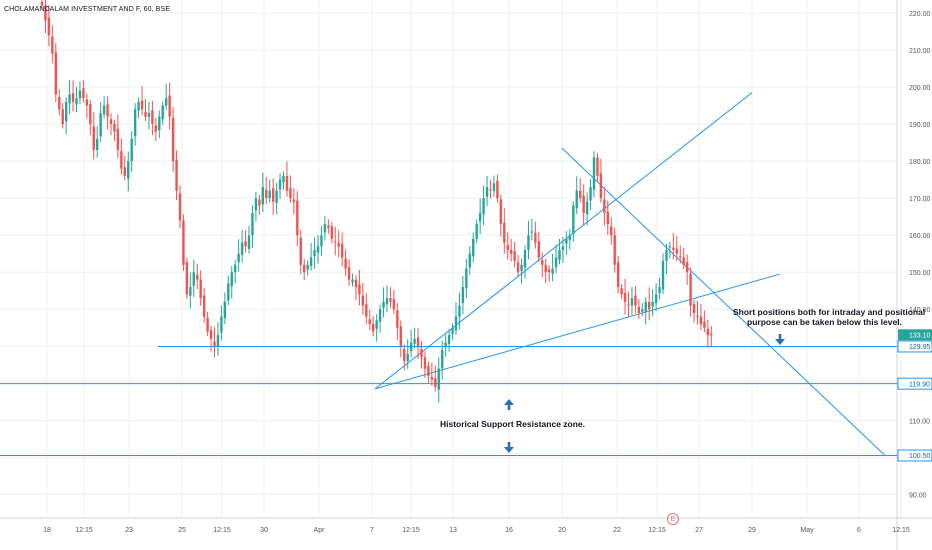  What do you see at coordinates (859, 530) in the screenshot?
I see `x-tick-label: 6` at bounding box center [859, 530].